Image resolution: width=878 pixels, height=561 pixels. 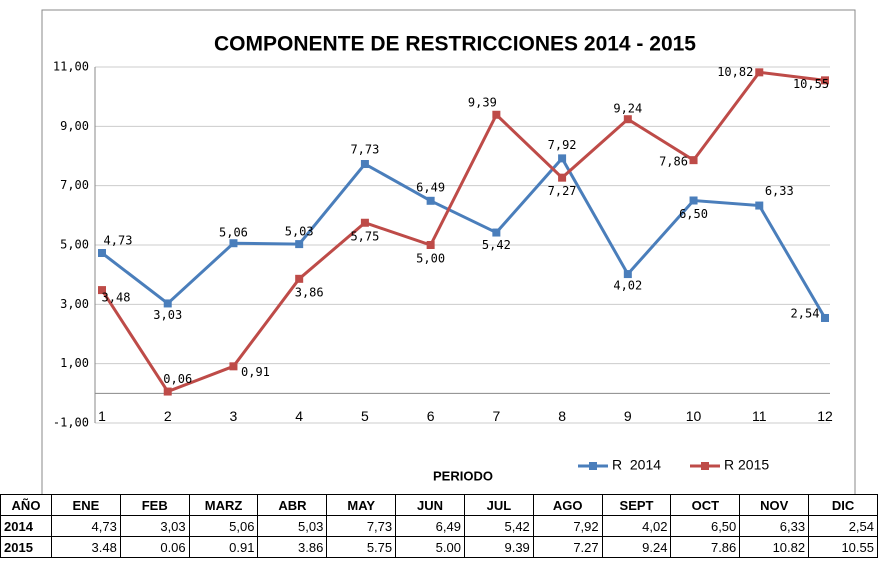 What do you see at coordinates (463, 475) in the screenshot?
I see `x-axis-label: PERIODO` at bounding box center [463, 475].